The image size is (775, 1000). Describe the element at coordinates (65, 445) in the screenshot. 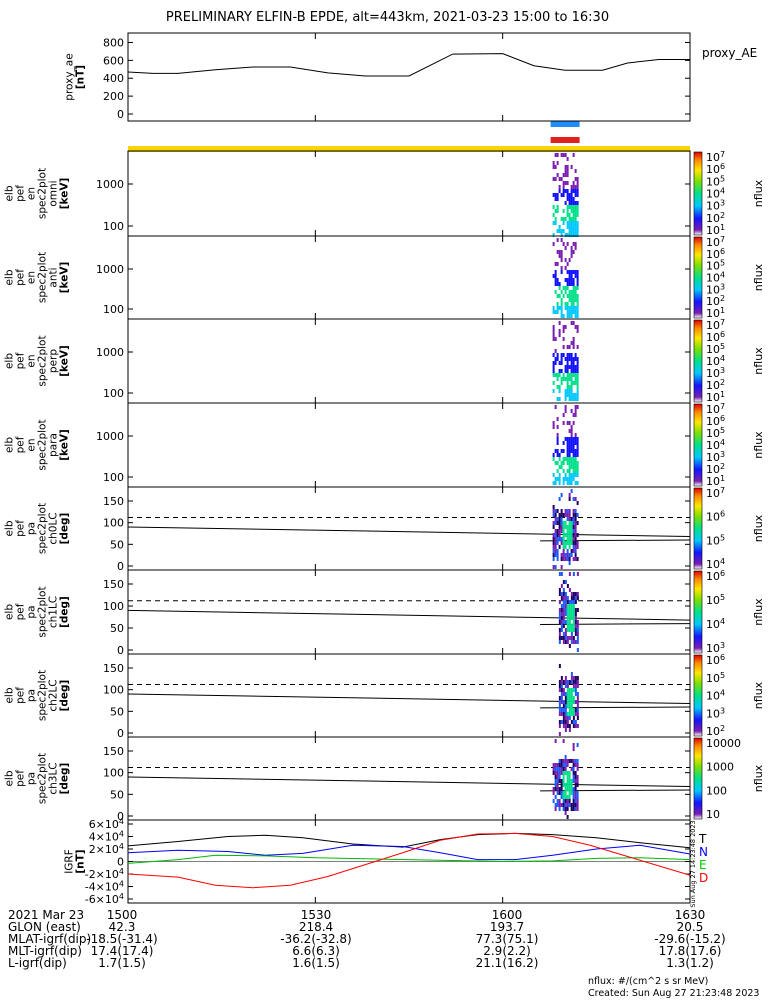

I see `panel-ylabel-para: [keV]` at that location.